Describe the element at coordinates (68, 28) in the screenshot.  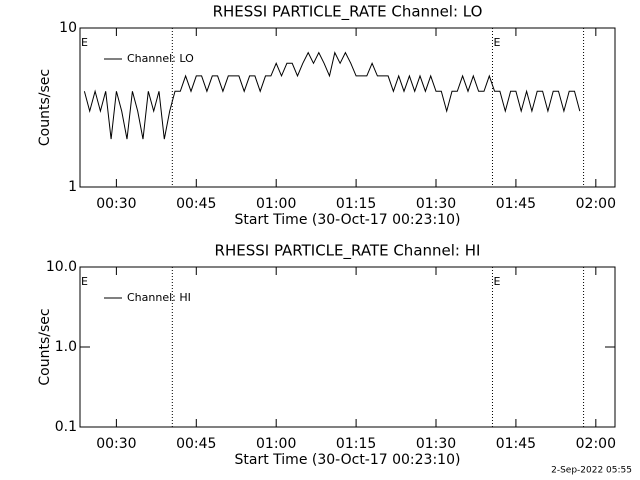
I see `y-tick-label: 10` at that location.